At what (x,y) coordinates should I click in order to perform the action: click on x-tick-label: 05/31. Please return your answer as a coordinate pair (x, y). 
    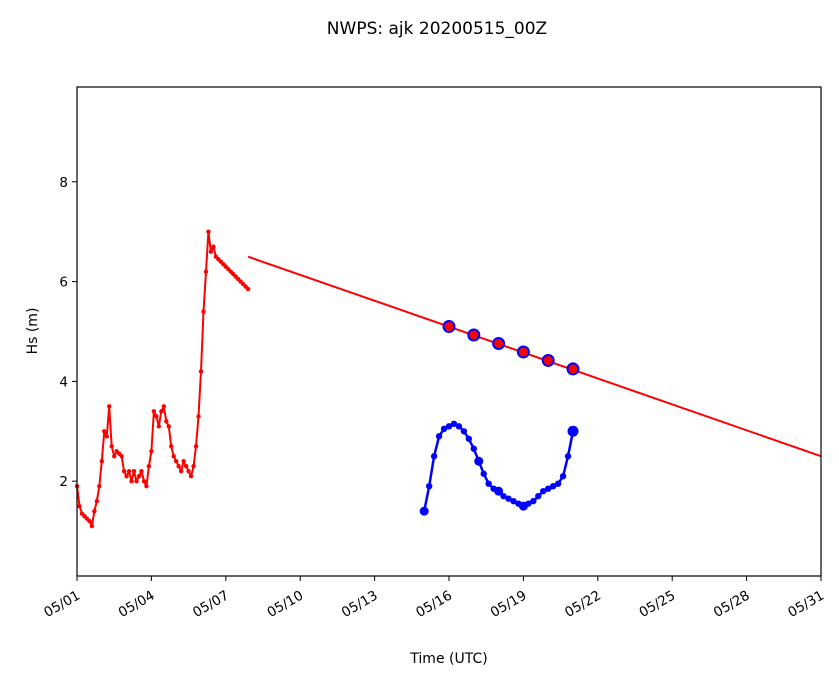
    Looking at the image, I should click on (806, 604).